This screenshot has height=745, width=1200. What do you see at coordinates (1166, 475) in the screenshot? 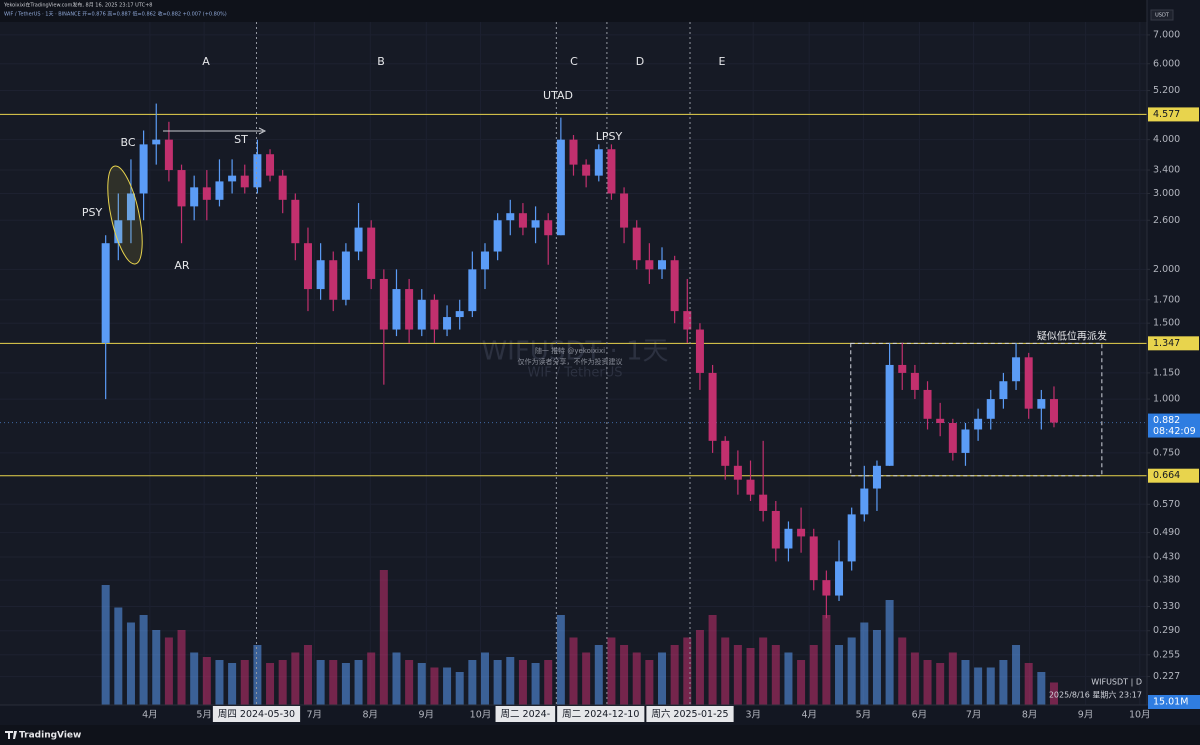
I see `level-label: 0.664` at bounding box center [1166, 475].